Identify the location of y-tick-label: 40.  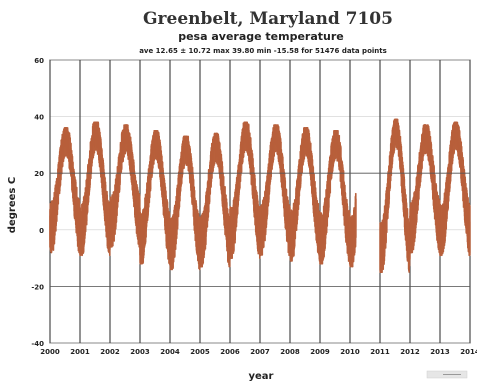
(39, 118).